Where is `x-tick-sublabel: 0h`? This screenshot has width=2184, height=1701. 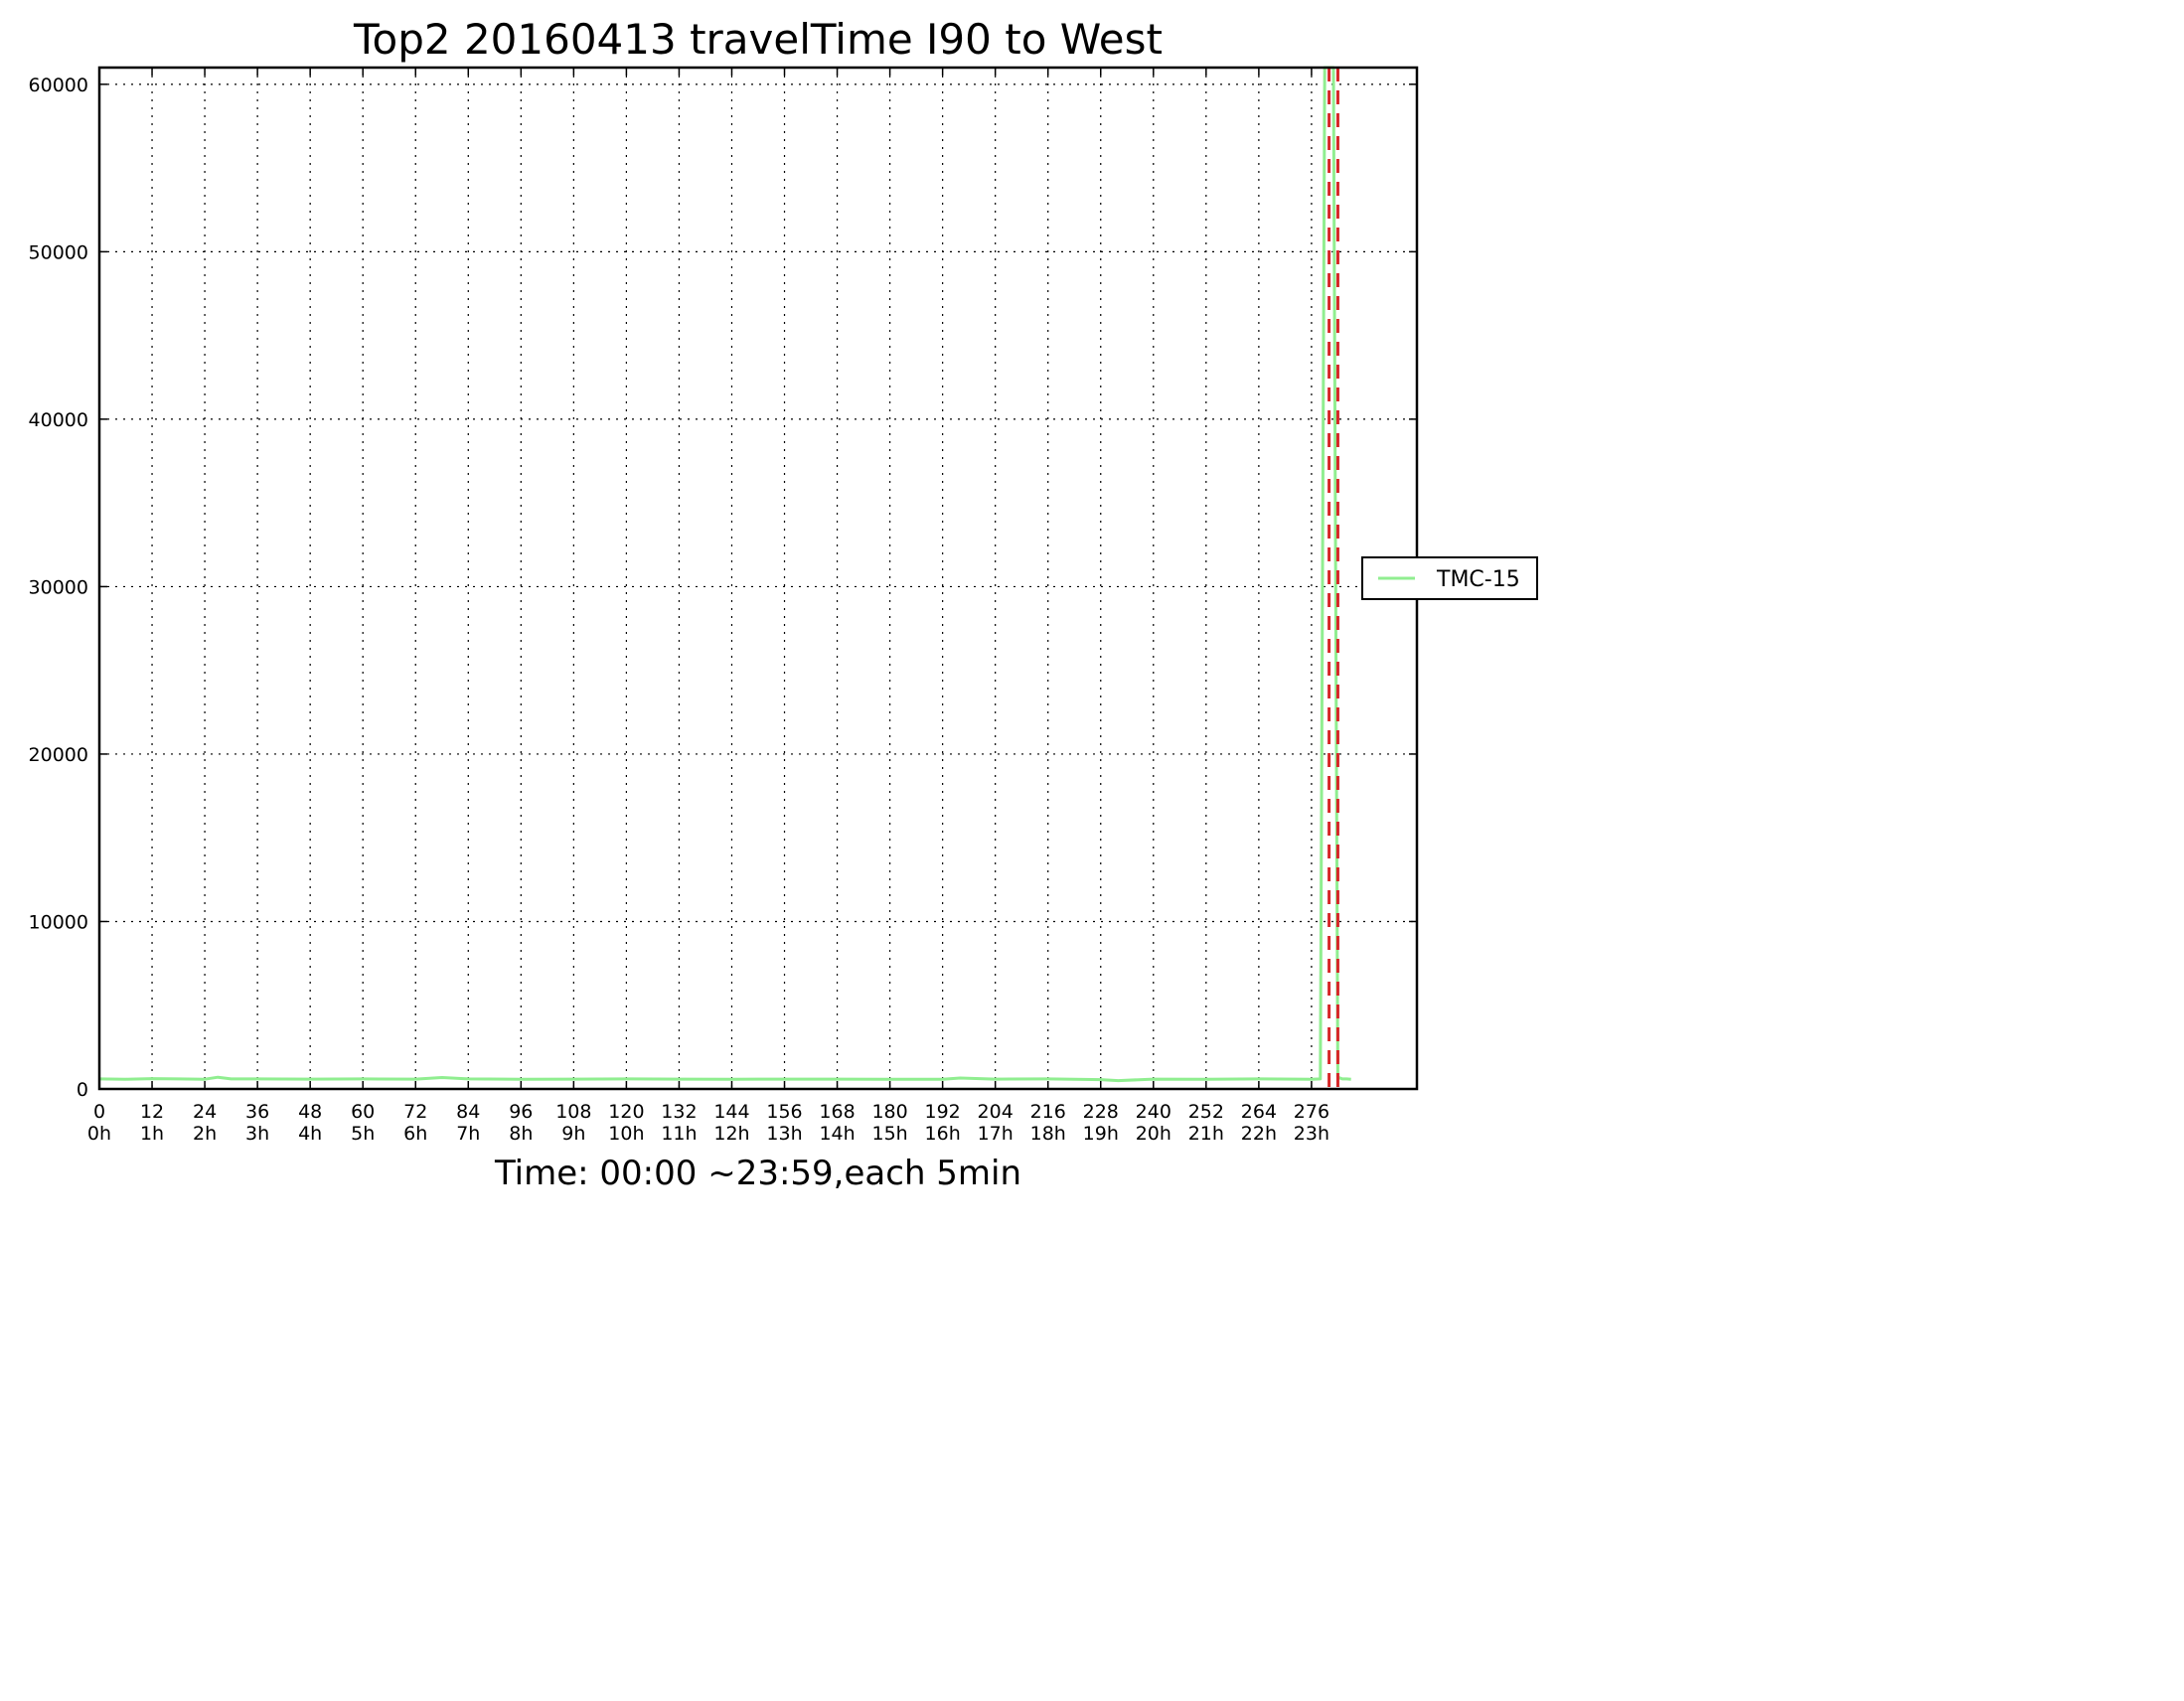
x-tick-sublabel: 0h is located at coordinates (99, 1134).